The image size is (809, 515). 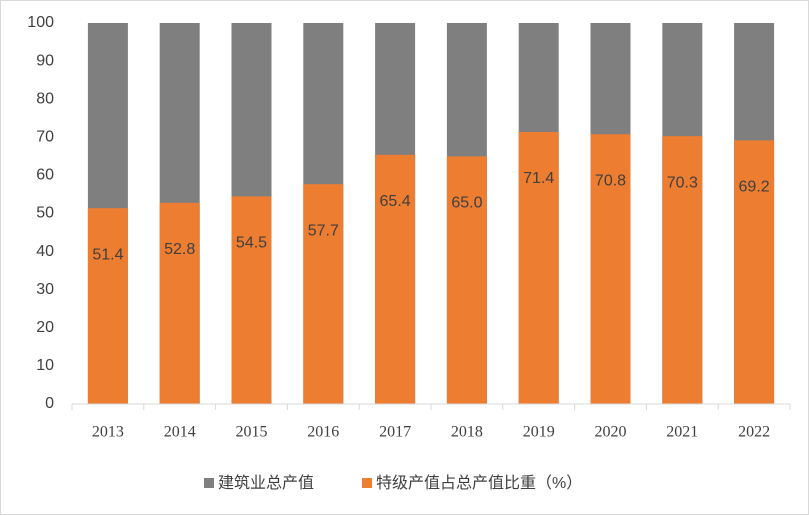 What do you see at coordinates (45, 175) in the screenshot?
I see `y-tick-label: 60` at bounding box center [45, 175].